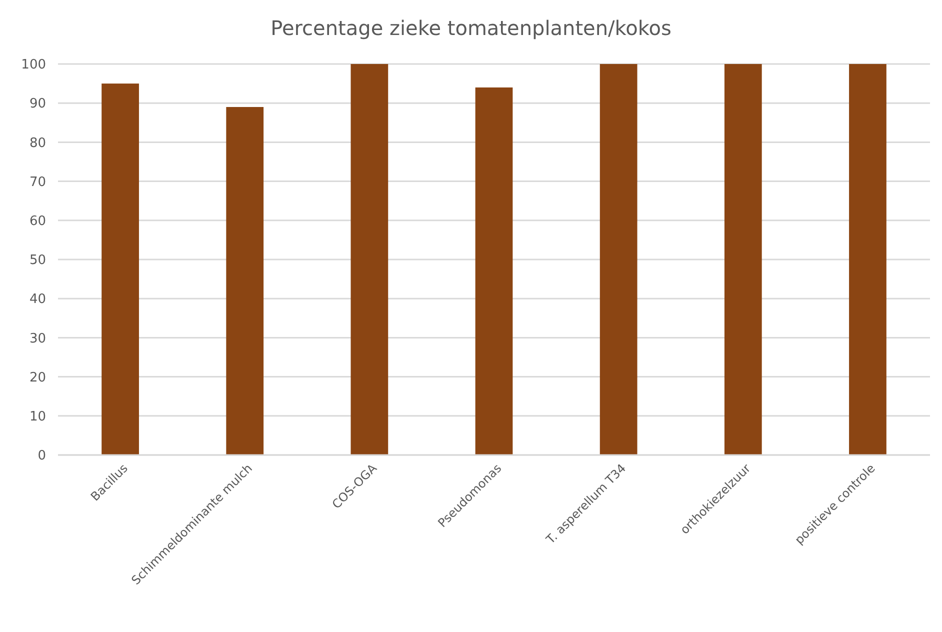 Image resolution: width=942 pixels, height=632 pixels. What do you see at coordinates (37, 338) in the screenshot?
I see `y-tick-label: 30` at bounding box center [37, 338].